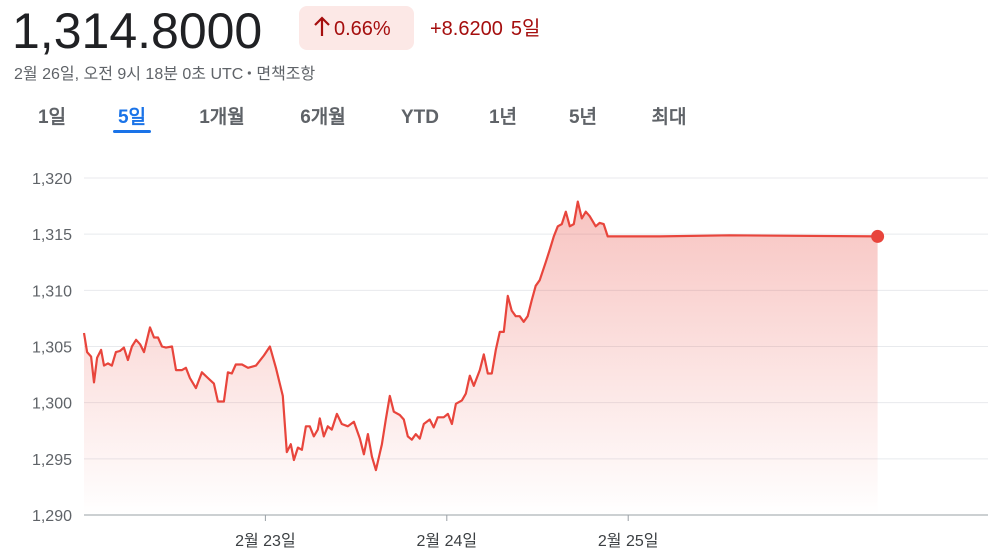 This screenshot has width=994, height=553. What do you see at coordinates (52, 348) in the screenshot?
I see `y-tick-label: 1,305` at bounding box center [52, 348].